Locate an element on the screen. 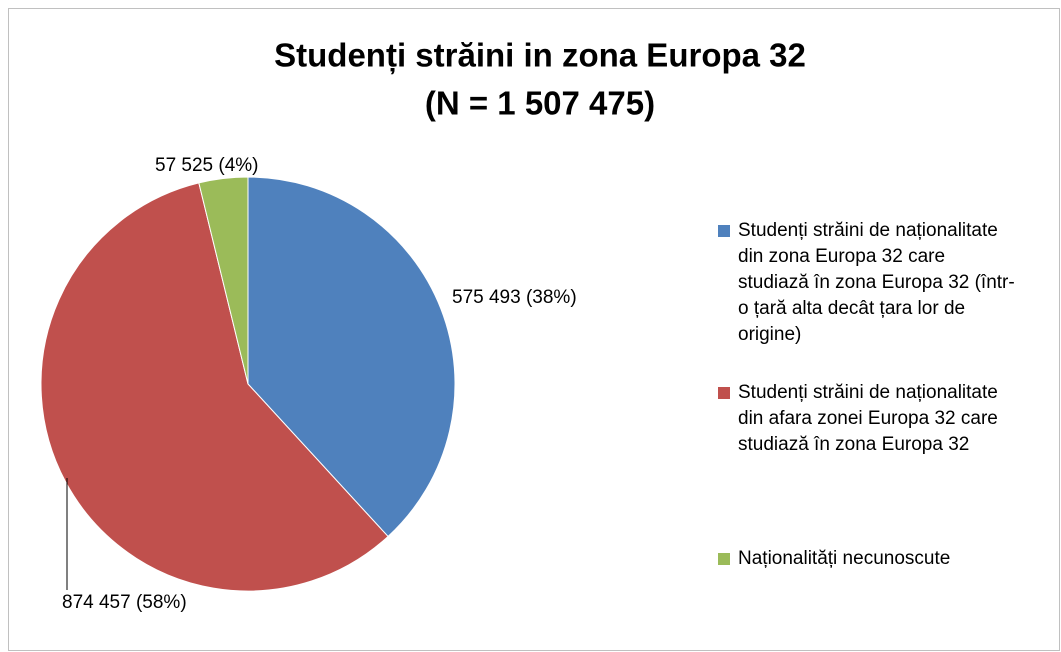 This screenshot has height=652, width=1061. chart-subtitle: (N = 1 507 475) is located at coordinates (540, 103).